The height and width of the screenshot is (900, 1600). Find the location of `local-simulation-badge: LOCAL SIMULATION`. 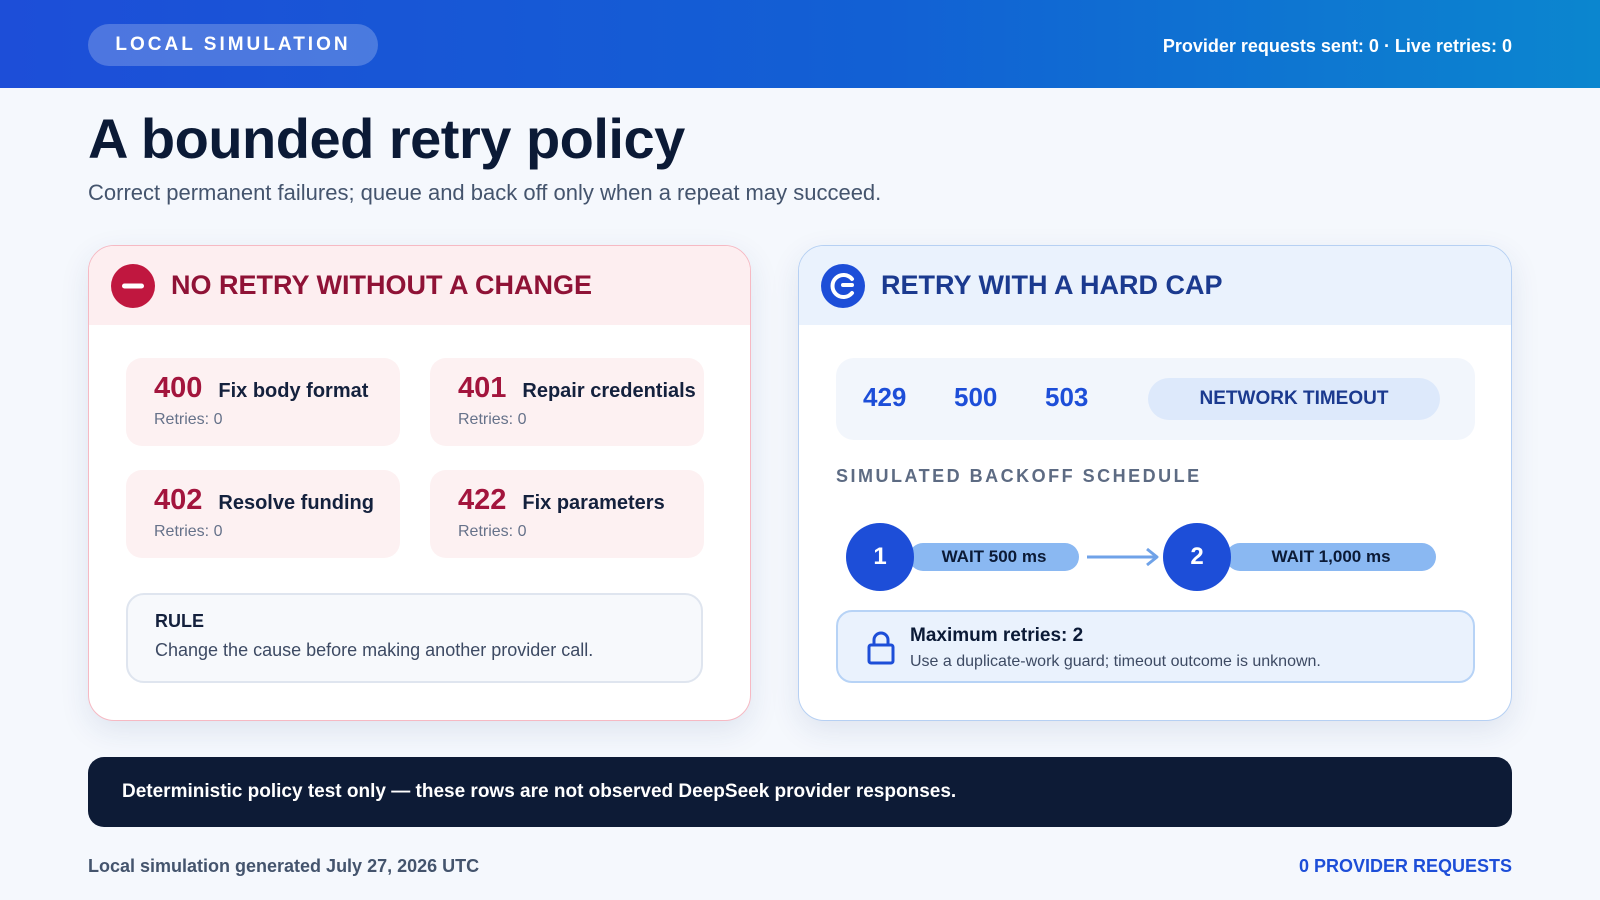

local-simulation-badge: LOCAL SIMULATION is located at coordinates (233, 45).